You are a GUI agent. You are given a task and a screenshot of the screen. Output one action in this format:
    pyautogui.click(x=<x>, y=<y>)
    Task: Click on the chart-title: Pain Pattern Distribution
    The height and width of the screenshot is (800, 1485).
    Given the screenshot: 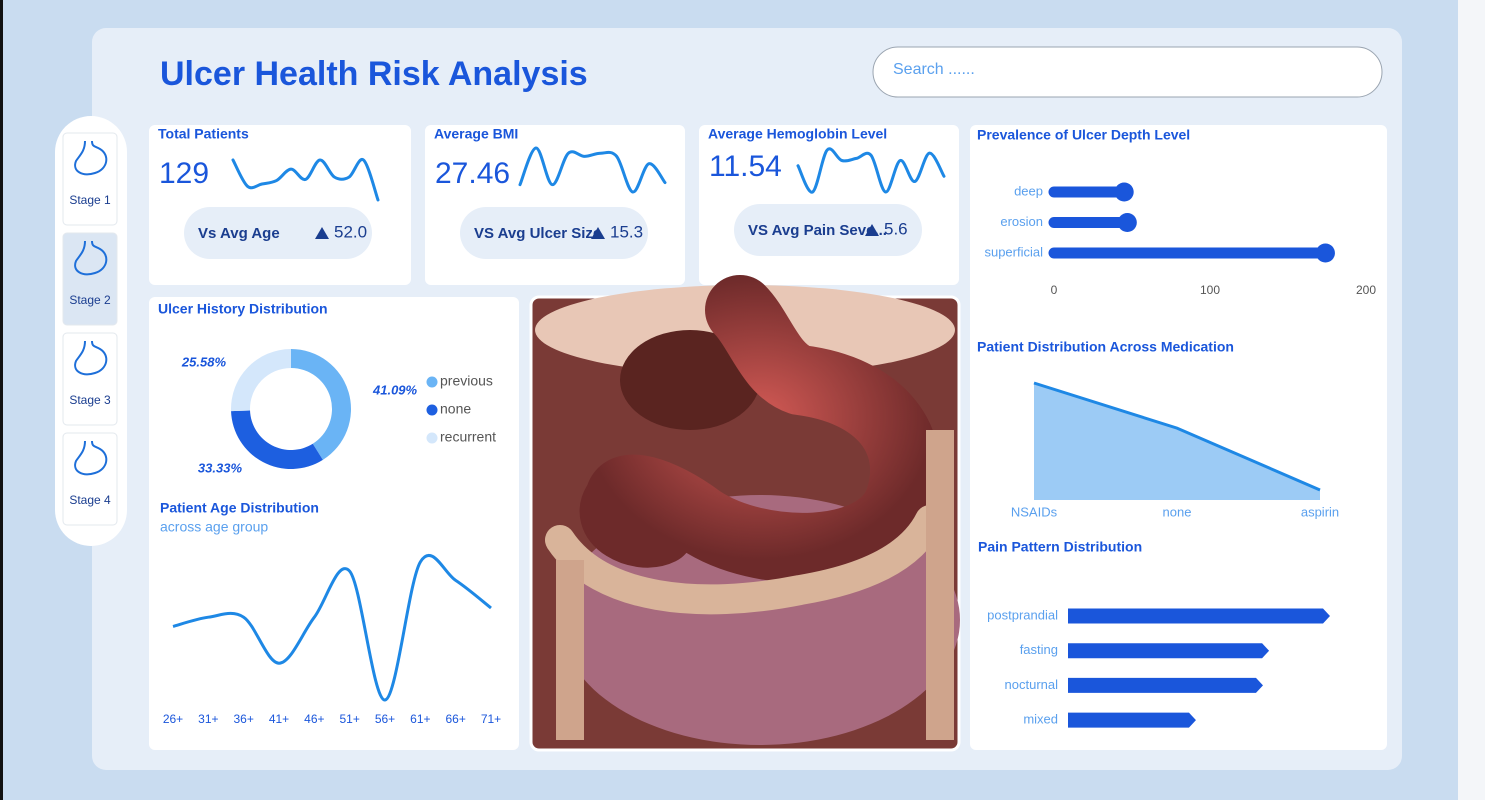 What is the action you would take?
    pyautogui.click(x=1060, y=547)
    